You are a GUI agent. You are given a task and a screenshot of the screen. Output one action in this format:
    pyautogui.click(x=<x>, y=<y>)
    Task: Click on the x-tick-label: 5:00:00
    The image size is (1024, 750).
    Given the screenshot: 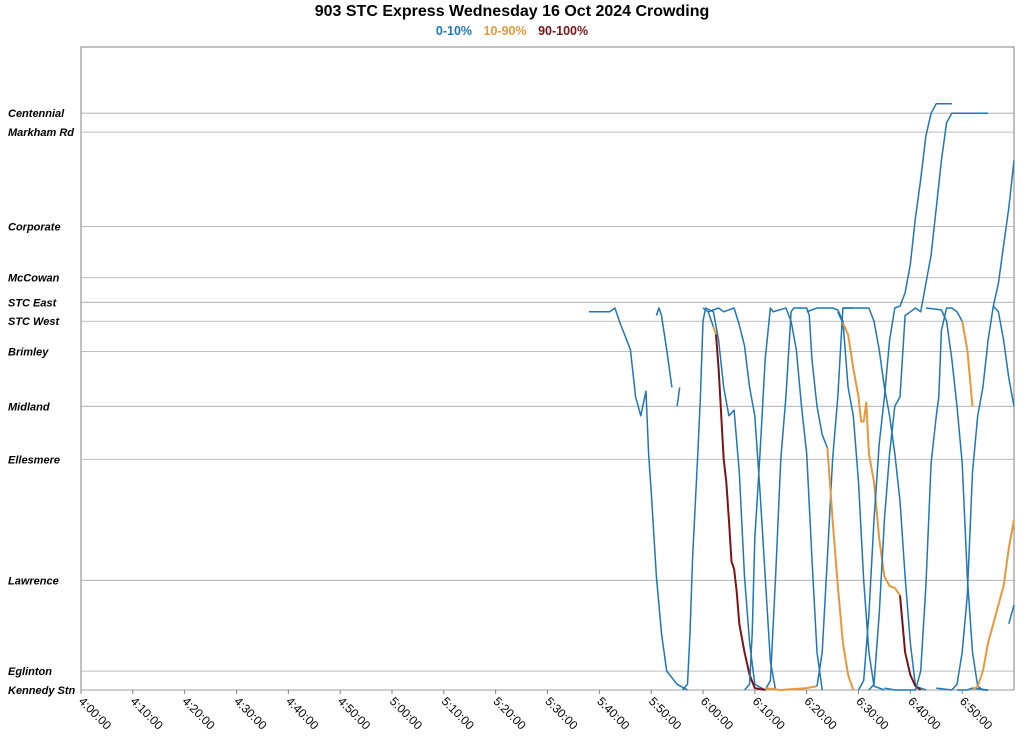 What is the action you would take?
    pyautogui.click(x=406, y=713)
    